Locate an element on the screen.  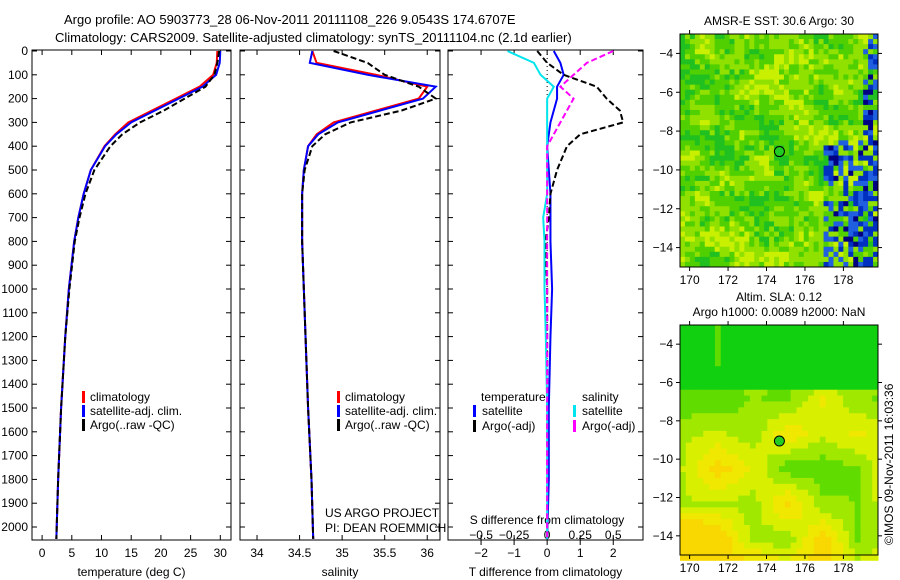
x-tick-label: 36 is located at coordinates (428, 553).